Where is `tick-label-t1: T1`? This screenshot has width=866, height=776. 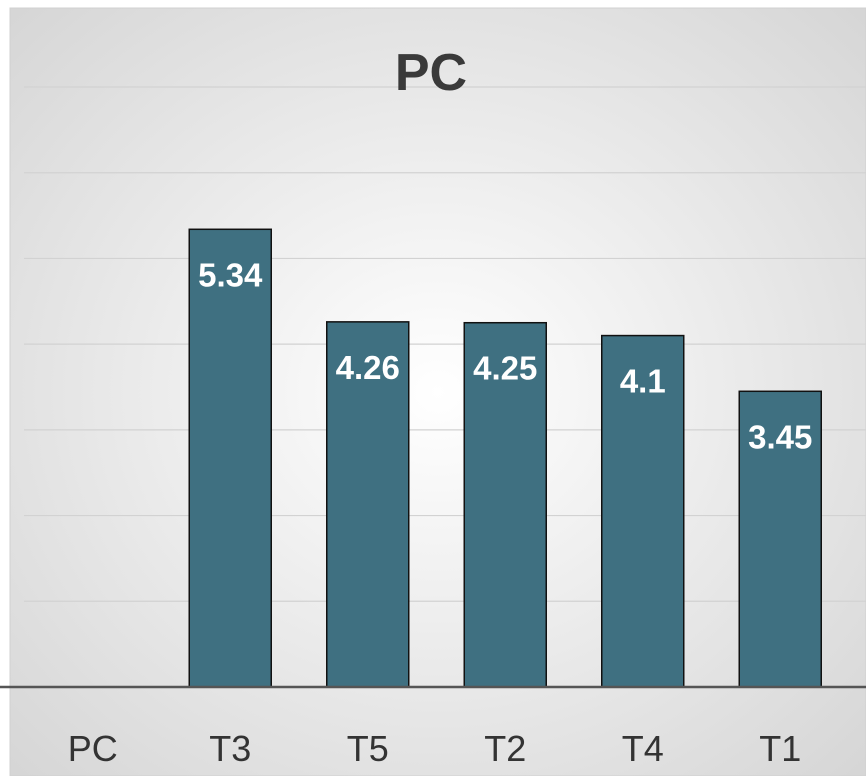 tick-label-t1: T1 is located at coordinates (780, 748).